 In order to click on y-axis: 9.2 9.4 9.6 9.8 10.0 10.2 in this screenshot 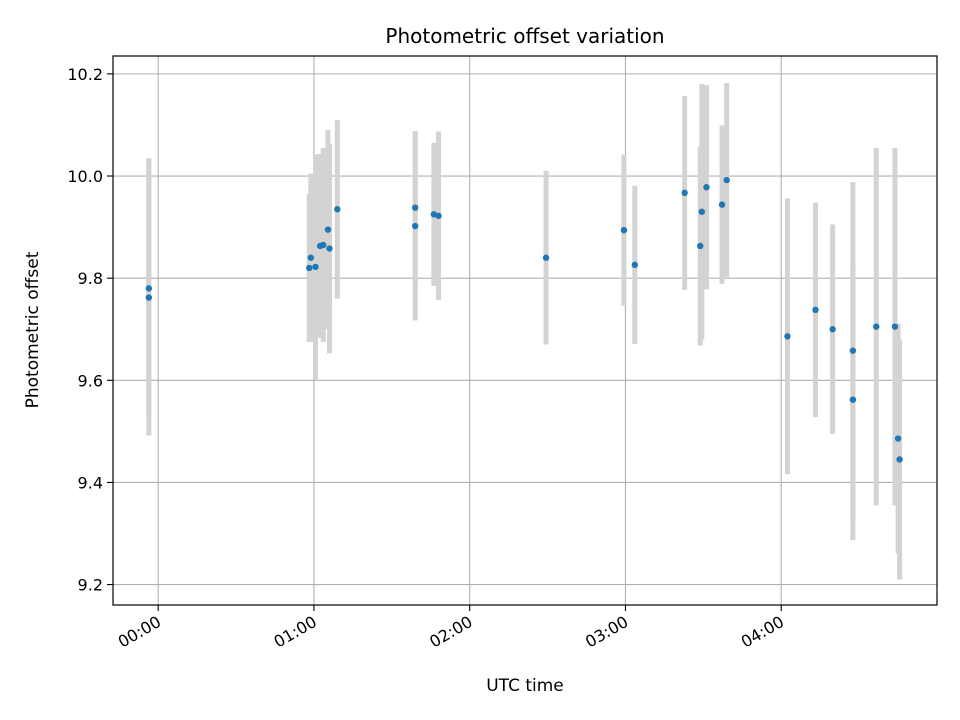, I will do `click(90, 330)`.